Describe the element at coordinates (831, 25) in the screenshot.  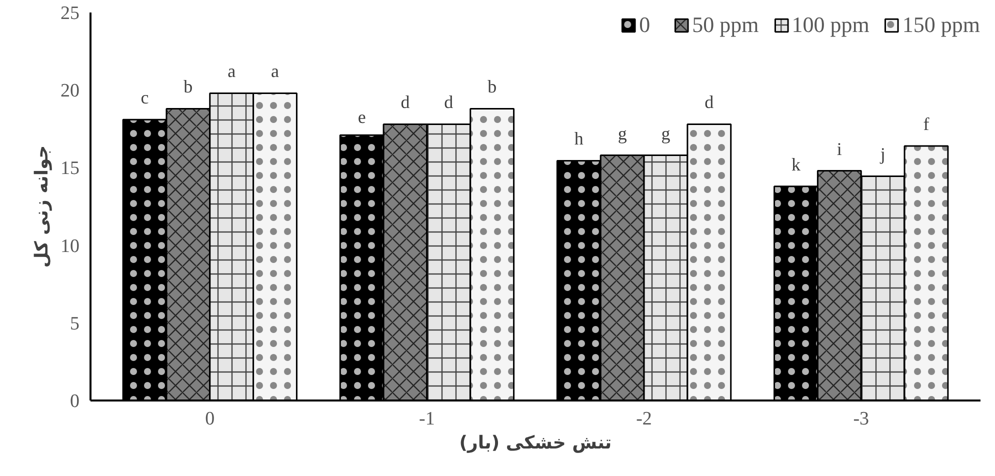
I see `legend-label: 100 ppm` at that location.